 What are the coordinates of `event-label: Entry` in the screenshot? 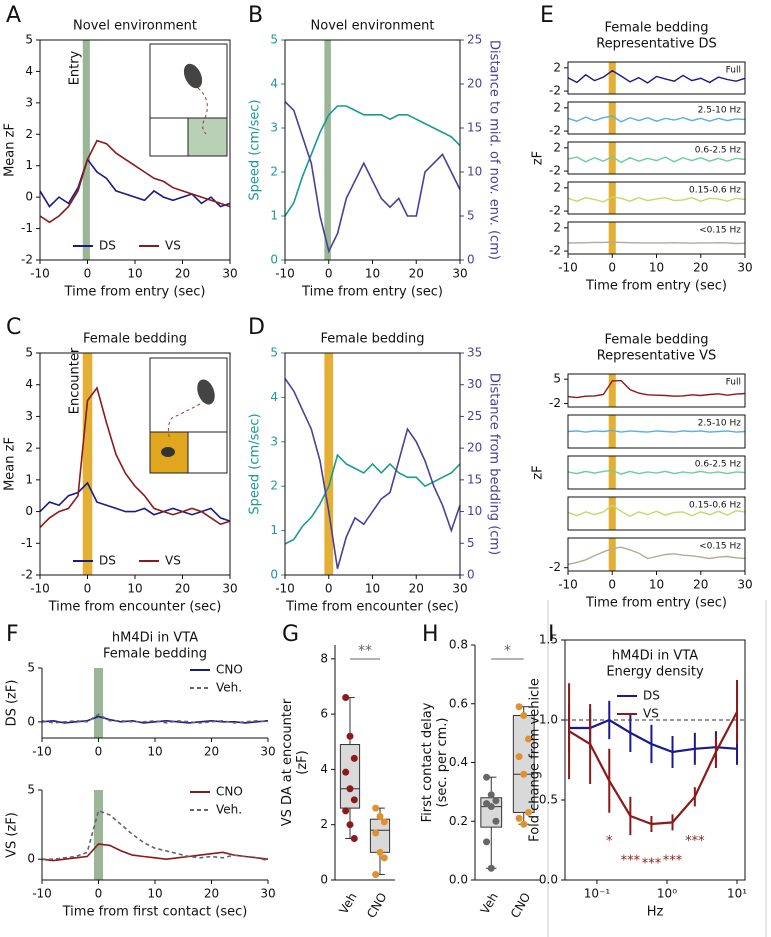 It's located at (74, 67).